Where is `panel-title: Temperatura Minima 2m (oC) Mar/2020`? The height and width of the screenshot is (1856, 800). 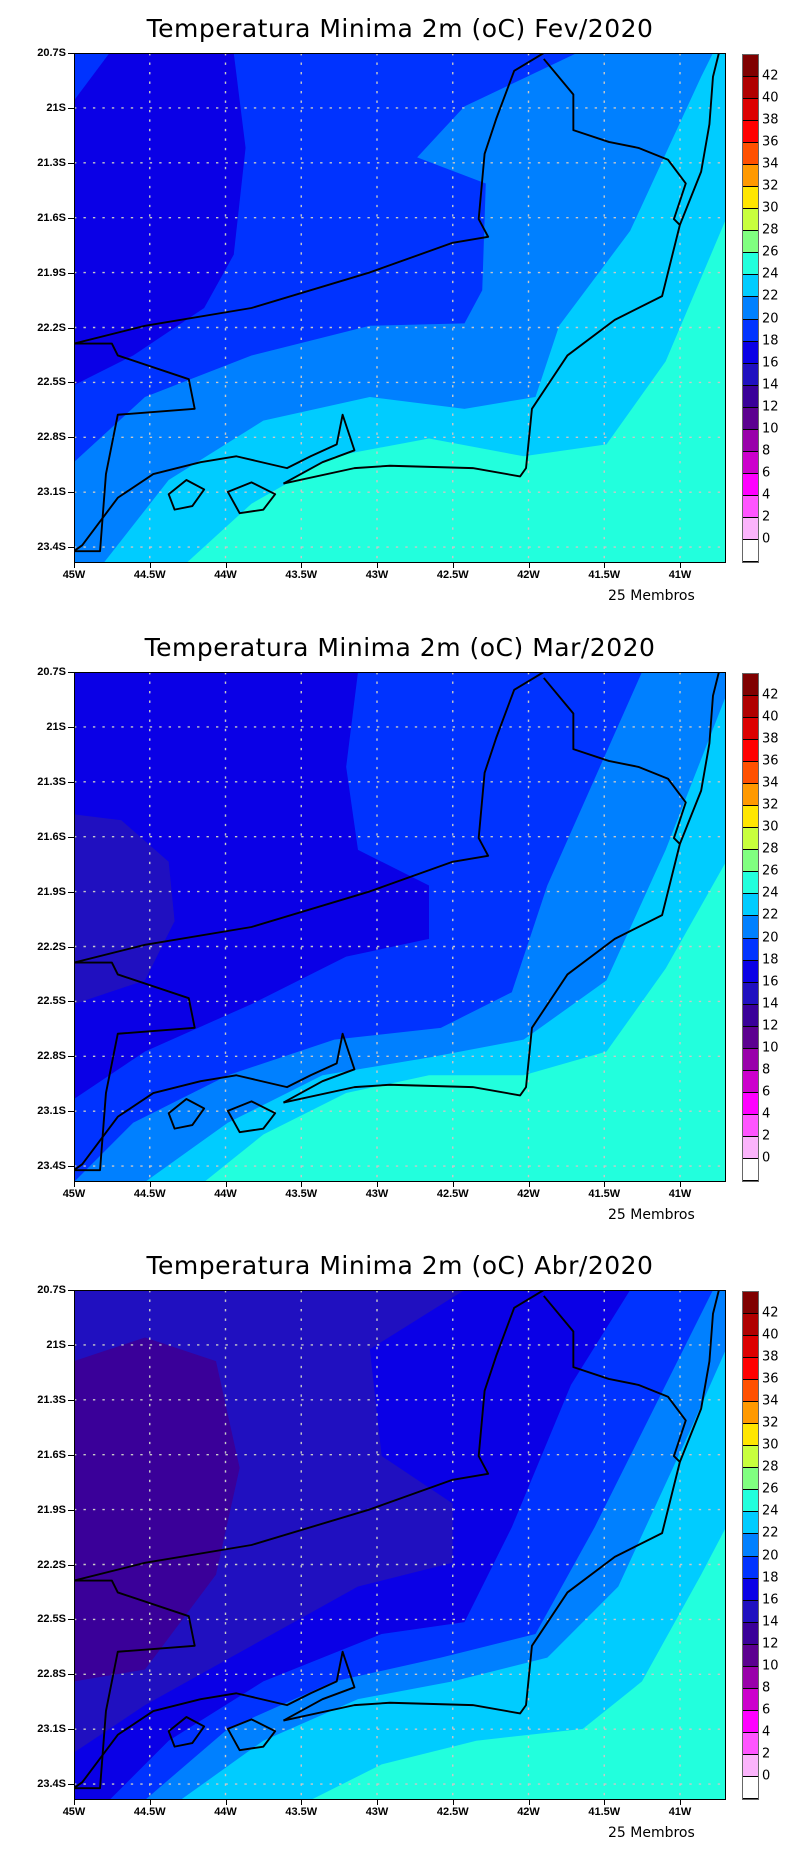 panel-title: Temperatura Minima 2m (oC) Mar/2020 is located at coordinates (400, 647).